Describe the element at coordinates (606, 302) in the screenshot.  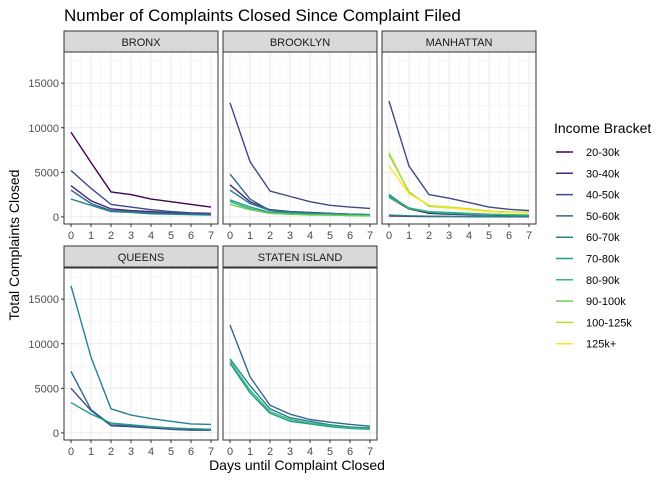
I see `legend-label-90-100k: 90-100k` at that location.